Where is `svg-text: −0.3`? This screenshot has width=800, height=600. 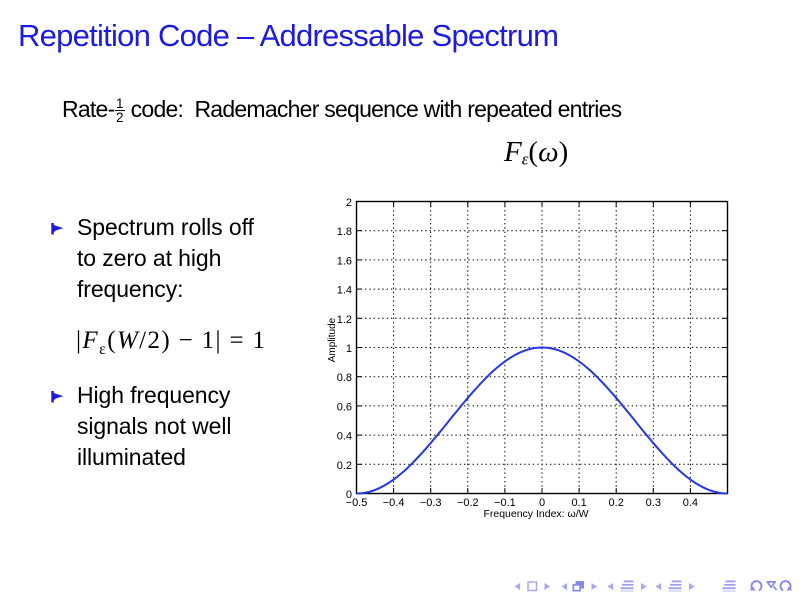
svg-text: −0.3 is located at coordinates (431, 503).